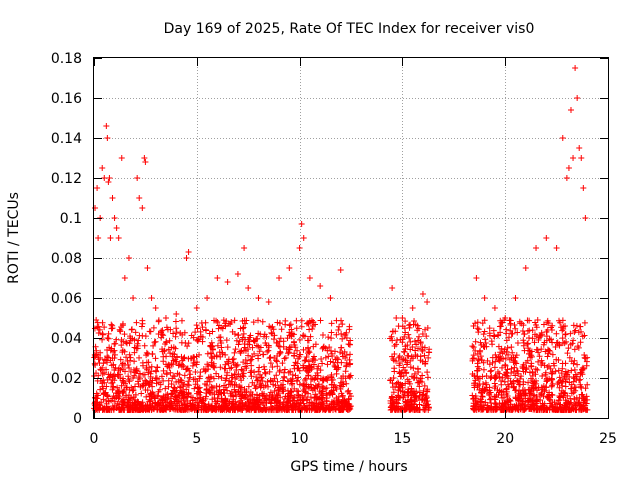  Describe the element at coordinates (71, 219) in the screenshot. I see `y-tick-label: 0.1` at that location.